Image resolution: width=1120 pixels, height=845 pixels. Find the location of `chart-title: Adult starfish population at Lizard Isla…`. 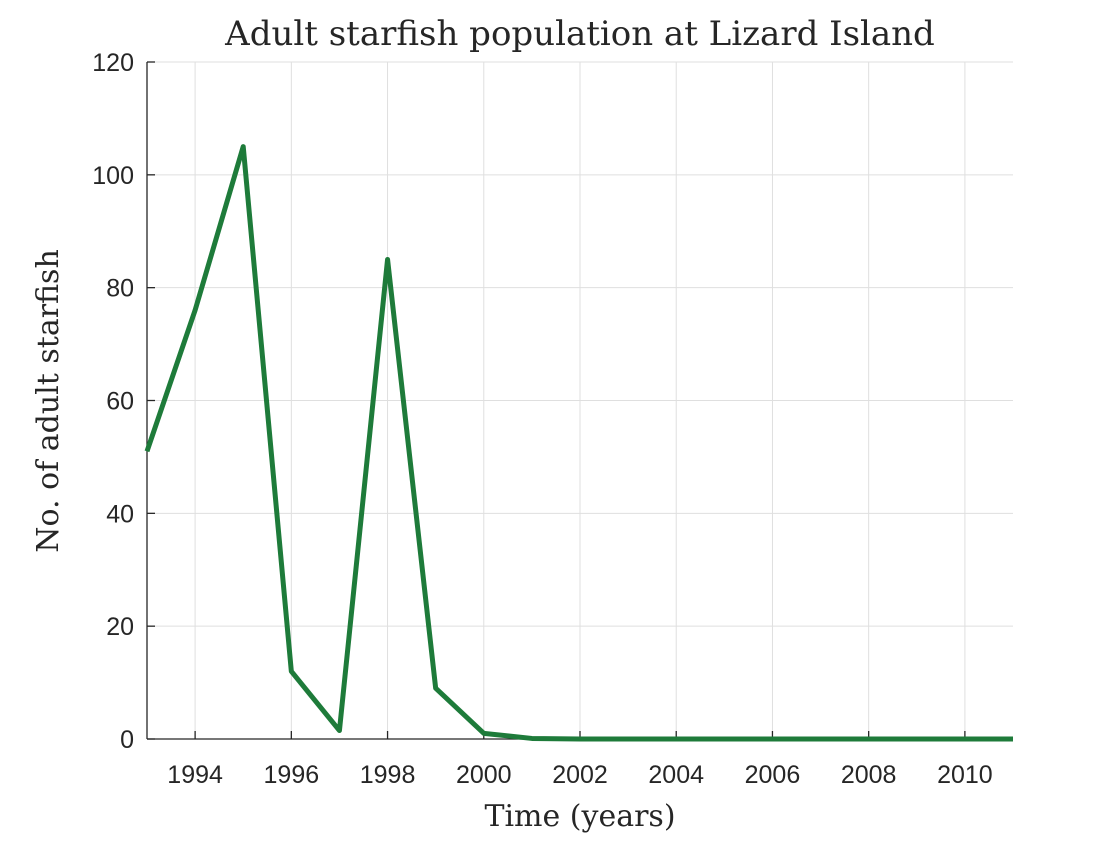

chart-title: Adult starfish population at Lizard Isla… is located at coordinates (579, 34).